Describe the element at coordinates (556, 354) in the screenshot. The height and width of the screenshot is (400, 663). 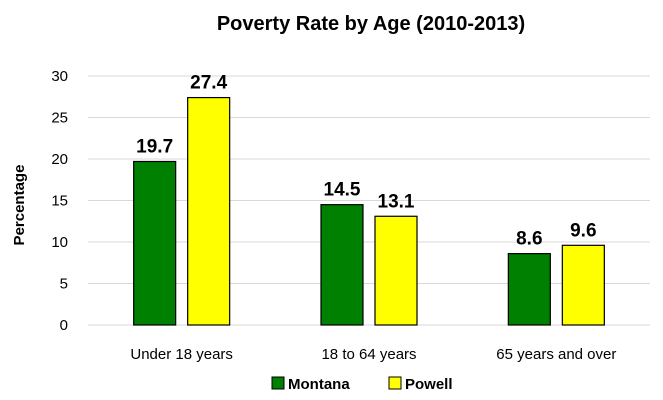
I see `category-label: 65 years and over` at that location.